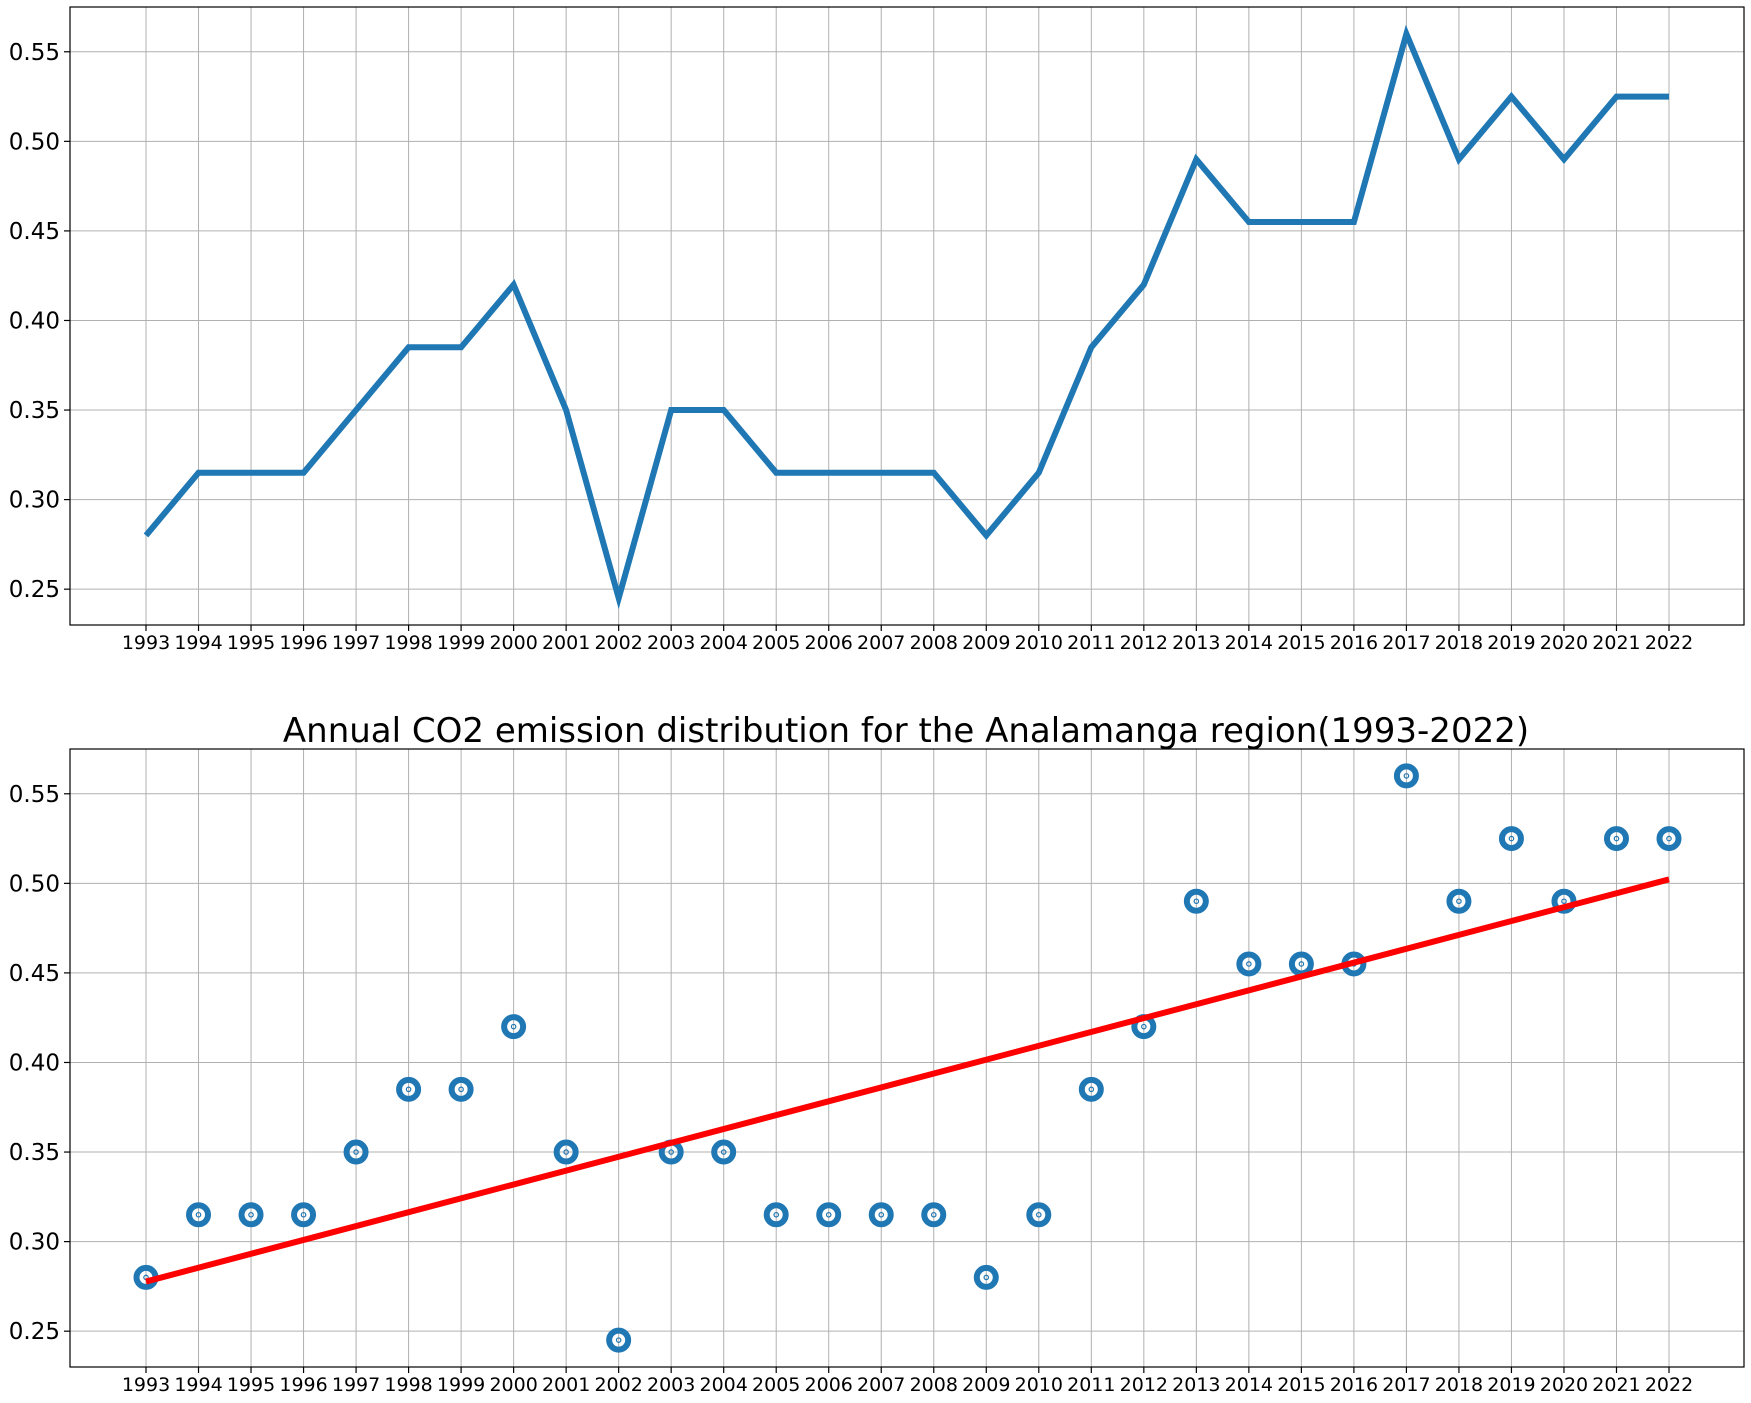 Image resolution: width=1751 pixels, height=1403 pixels. Describe the element at coordinates (34, 1243) in the screenshot. I see `scatter-chart-ytick-label: 0.30` at that location.